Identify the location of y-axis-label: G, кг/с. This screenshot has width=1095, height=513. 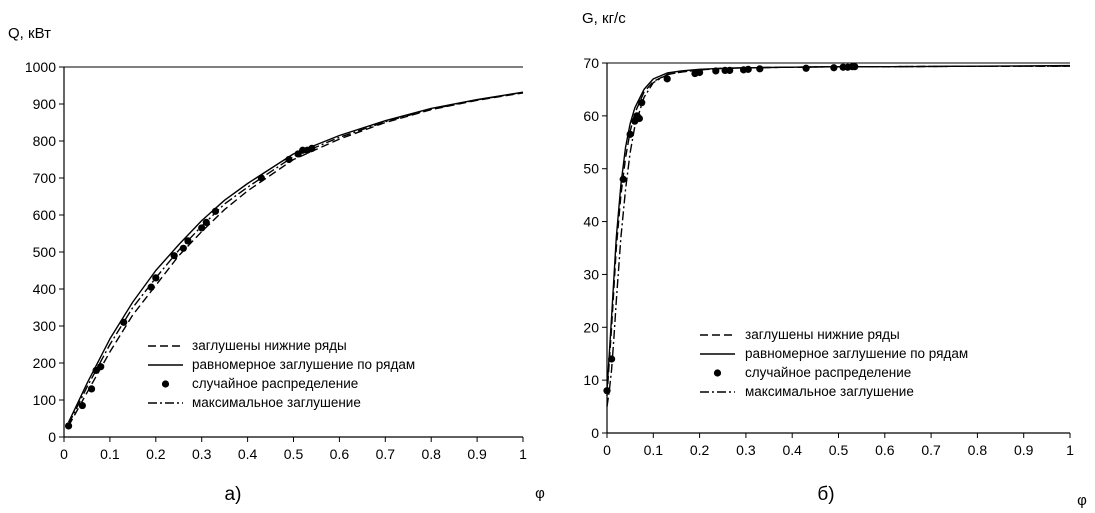
(604, 18).